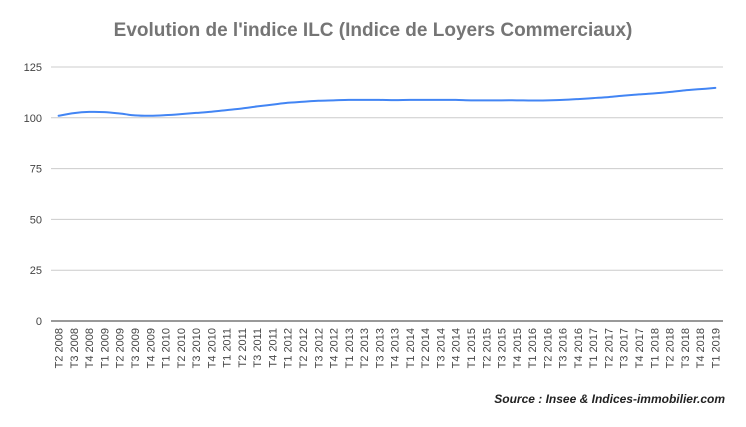  Describe the element at coordinates (243, 348) in the screenshot. I see `x-tick-label: T2 2011` at that location.